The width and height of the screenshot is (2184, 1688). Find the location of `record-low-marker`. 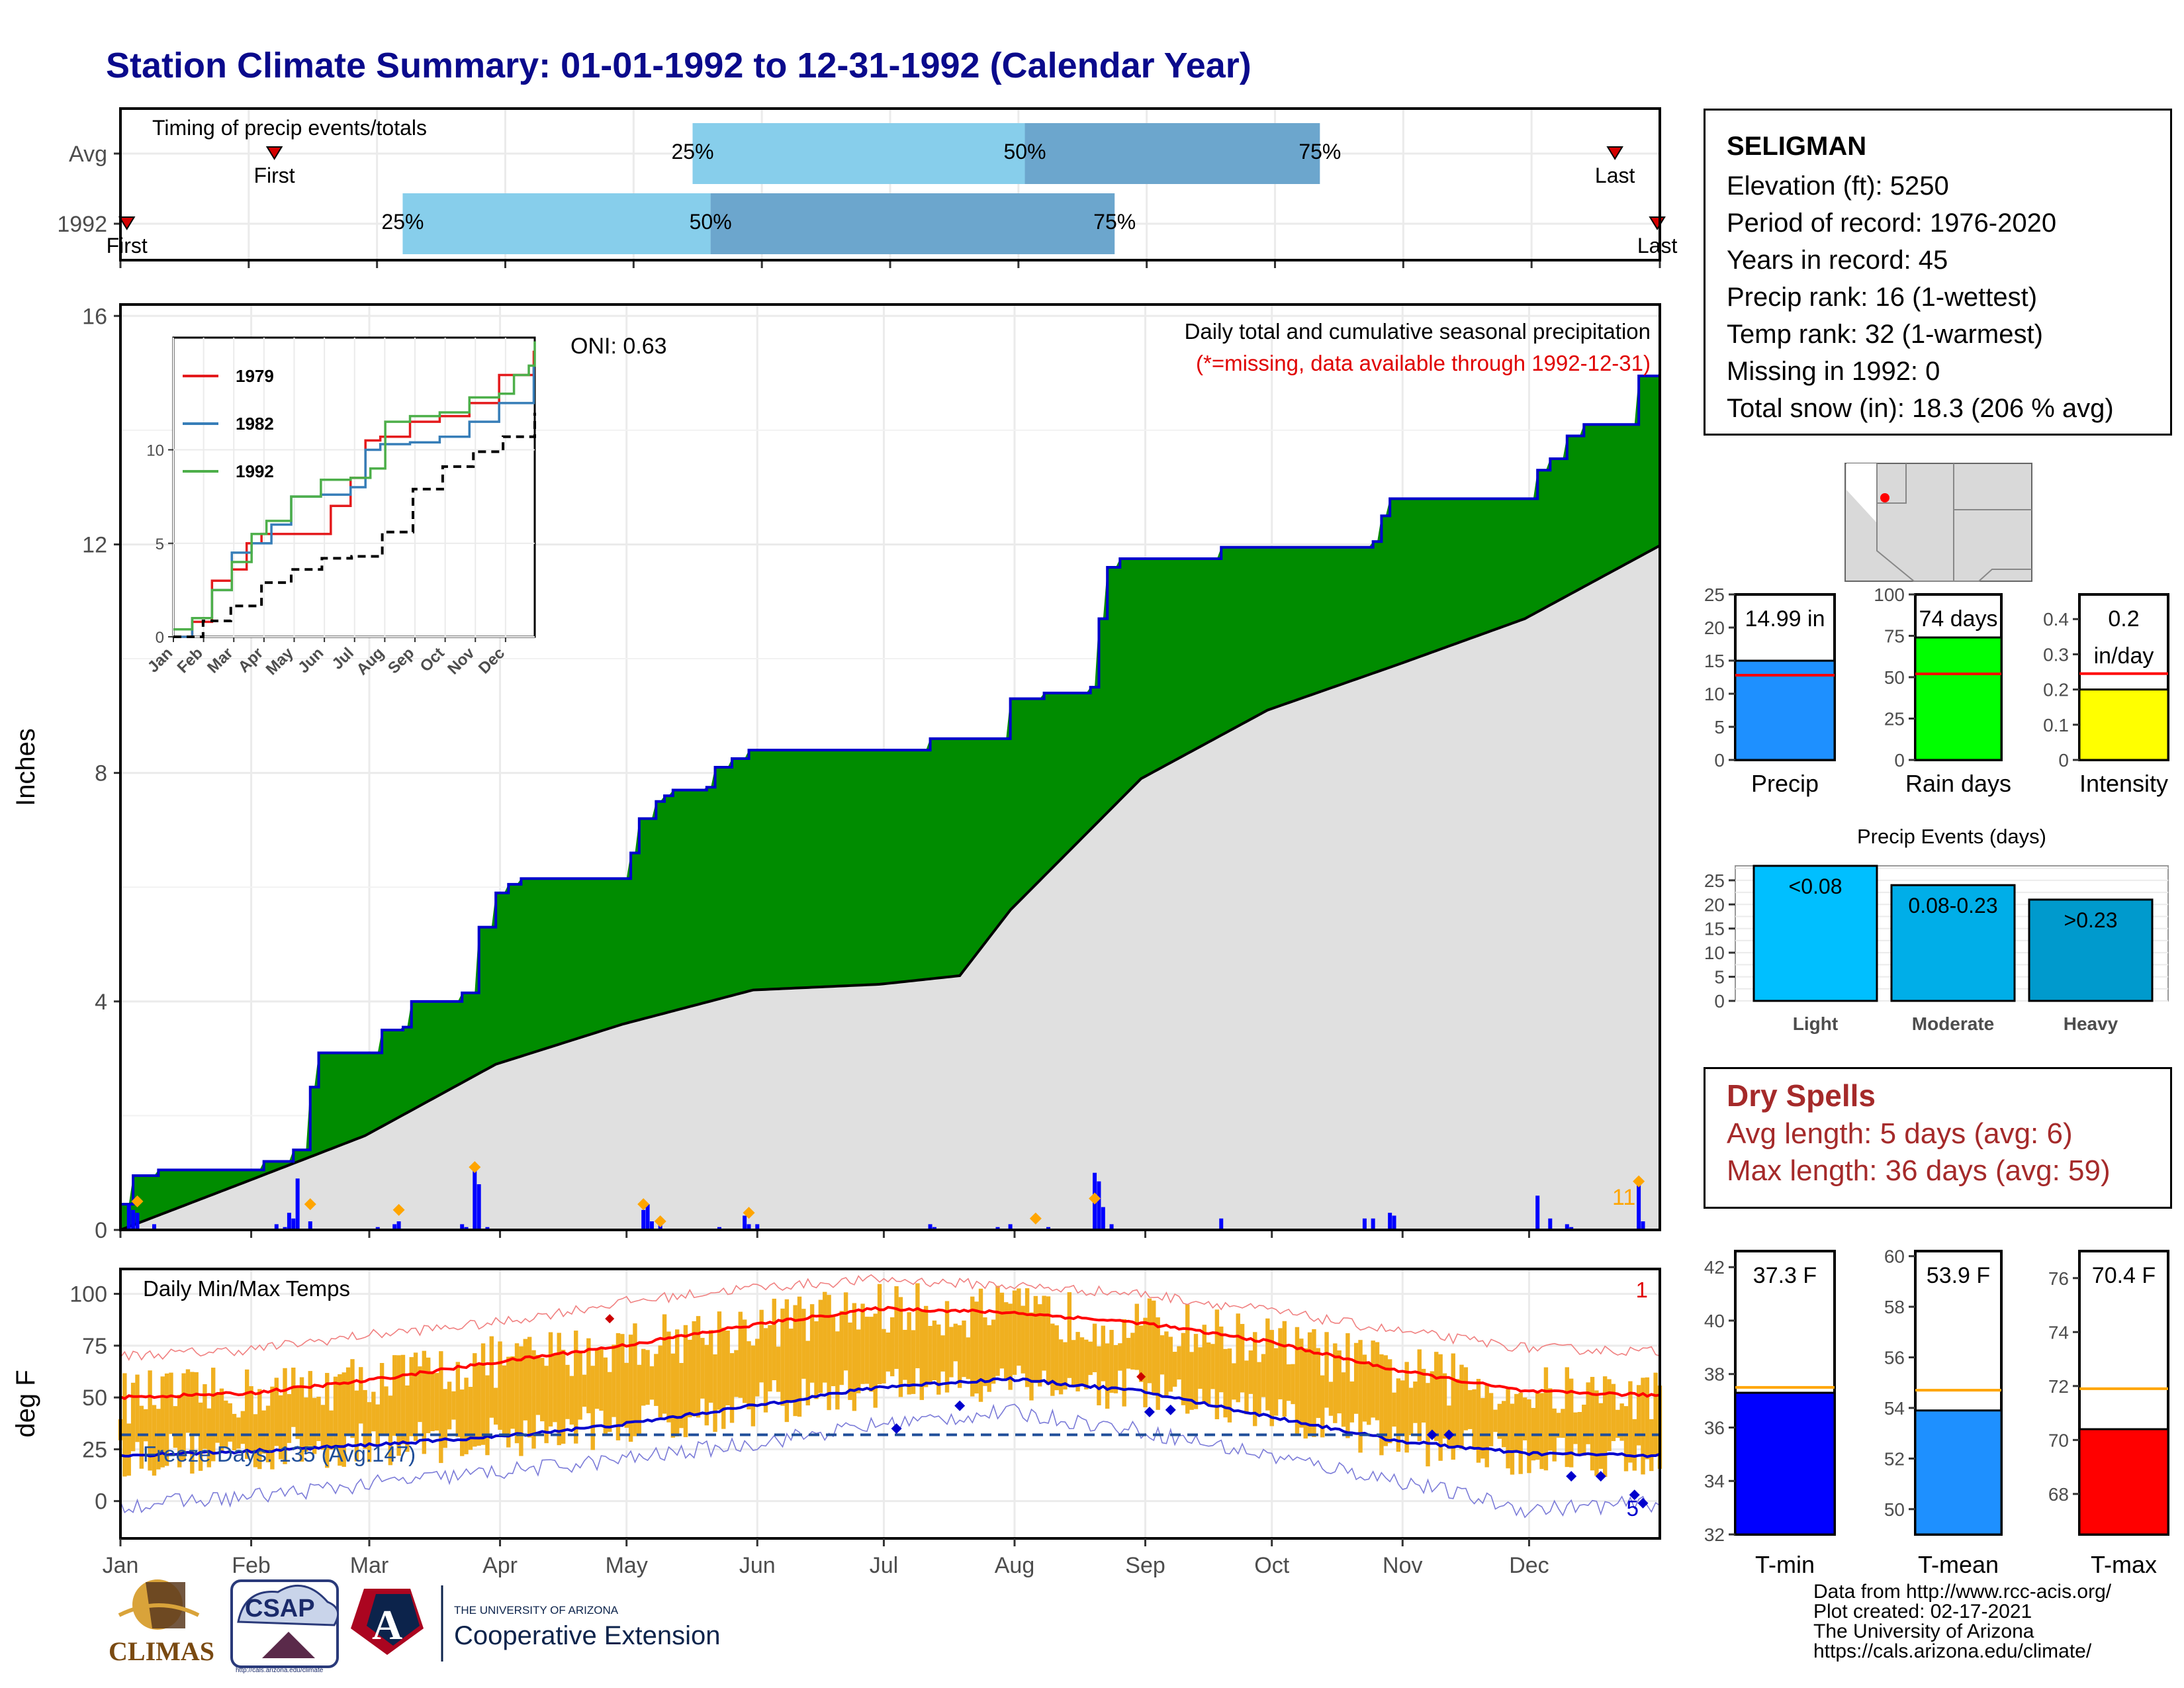

record-low-marker is located at coordinates (1170, 1409).